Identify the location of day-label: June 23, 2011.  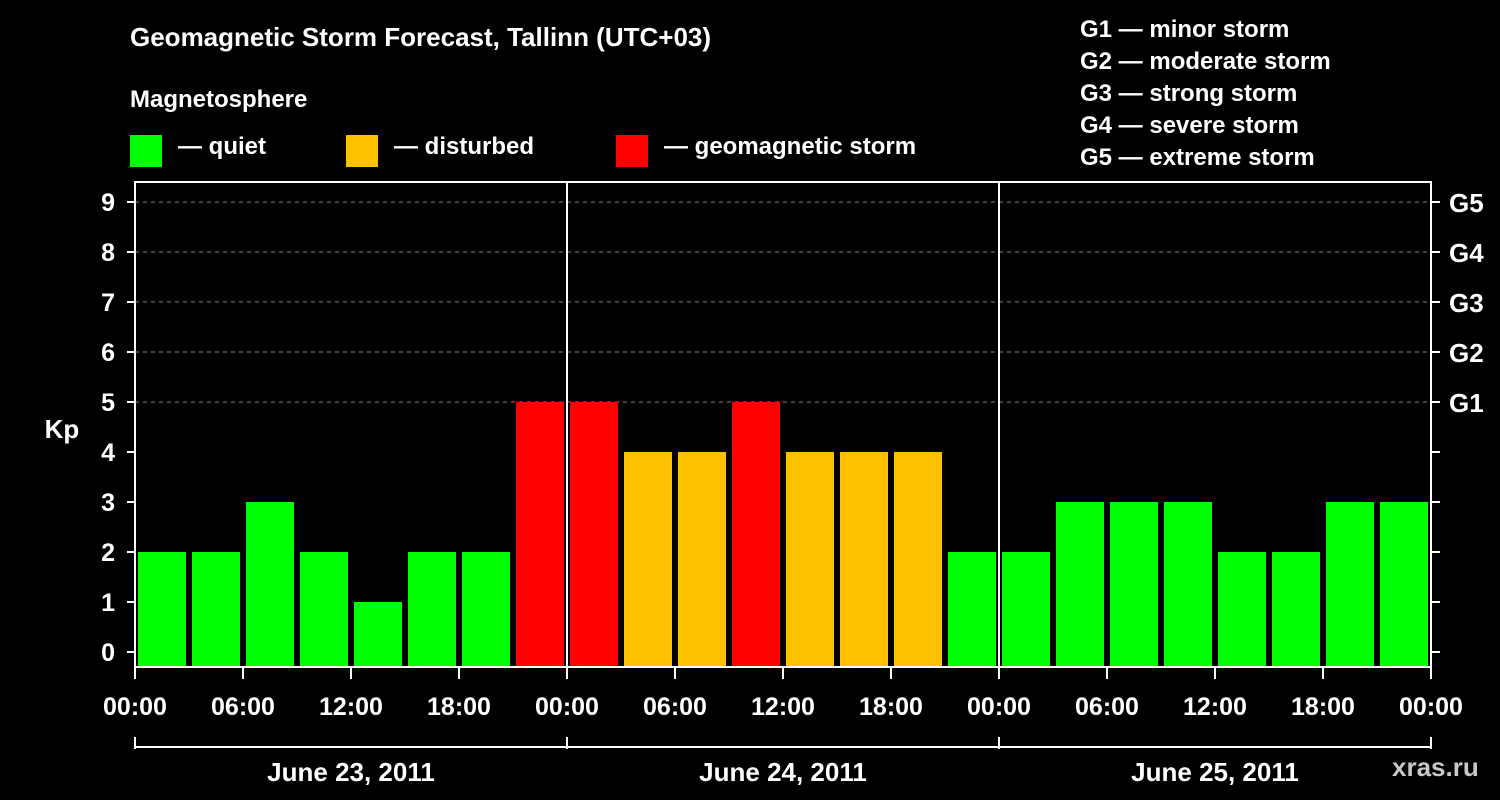
(351, 772).